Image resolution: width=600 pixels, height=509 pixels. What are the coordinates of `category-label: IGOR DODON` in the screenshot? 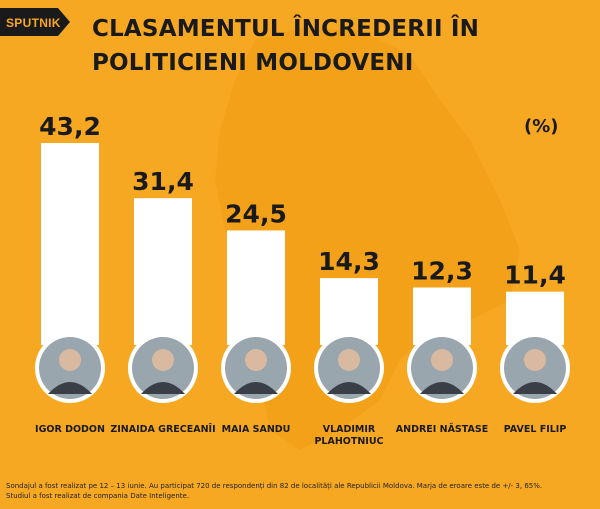 It's located at (70, 429).